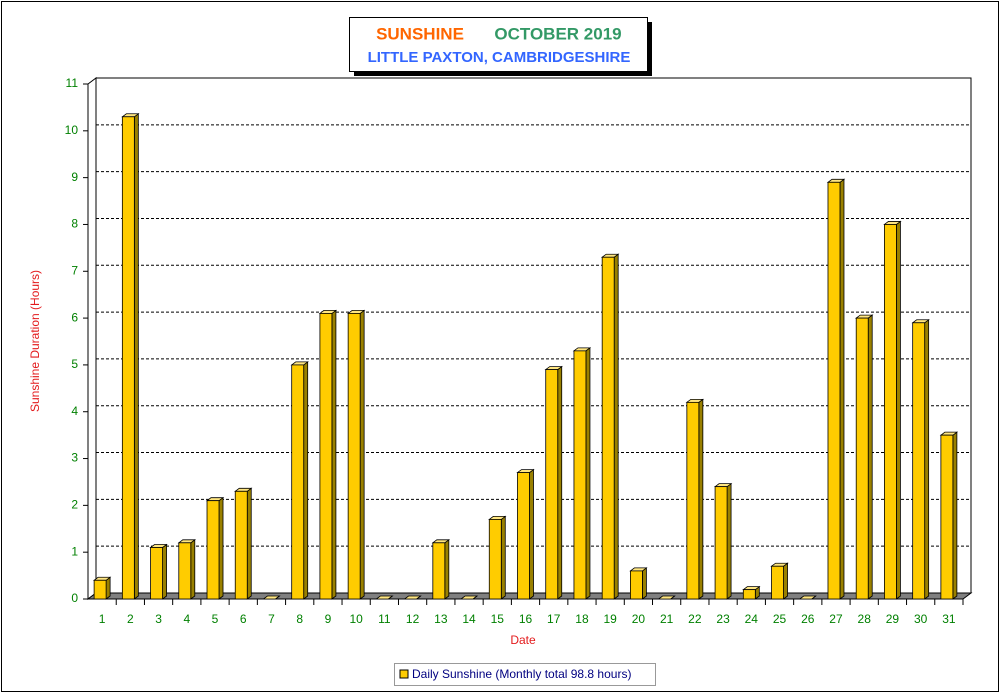 The width and height of the screenshot is (1001, 694). I want to click on x-tick-label: 25, so click(780, 619).